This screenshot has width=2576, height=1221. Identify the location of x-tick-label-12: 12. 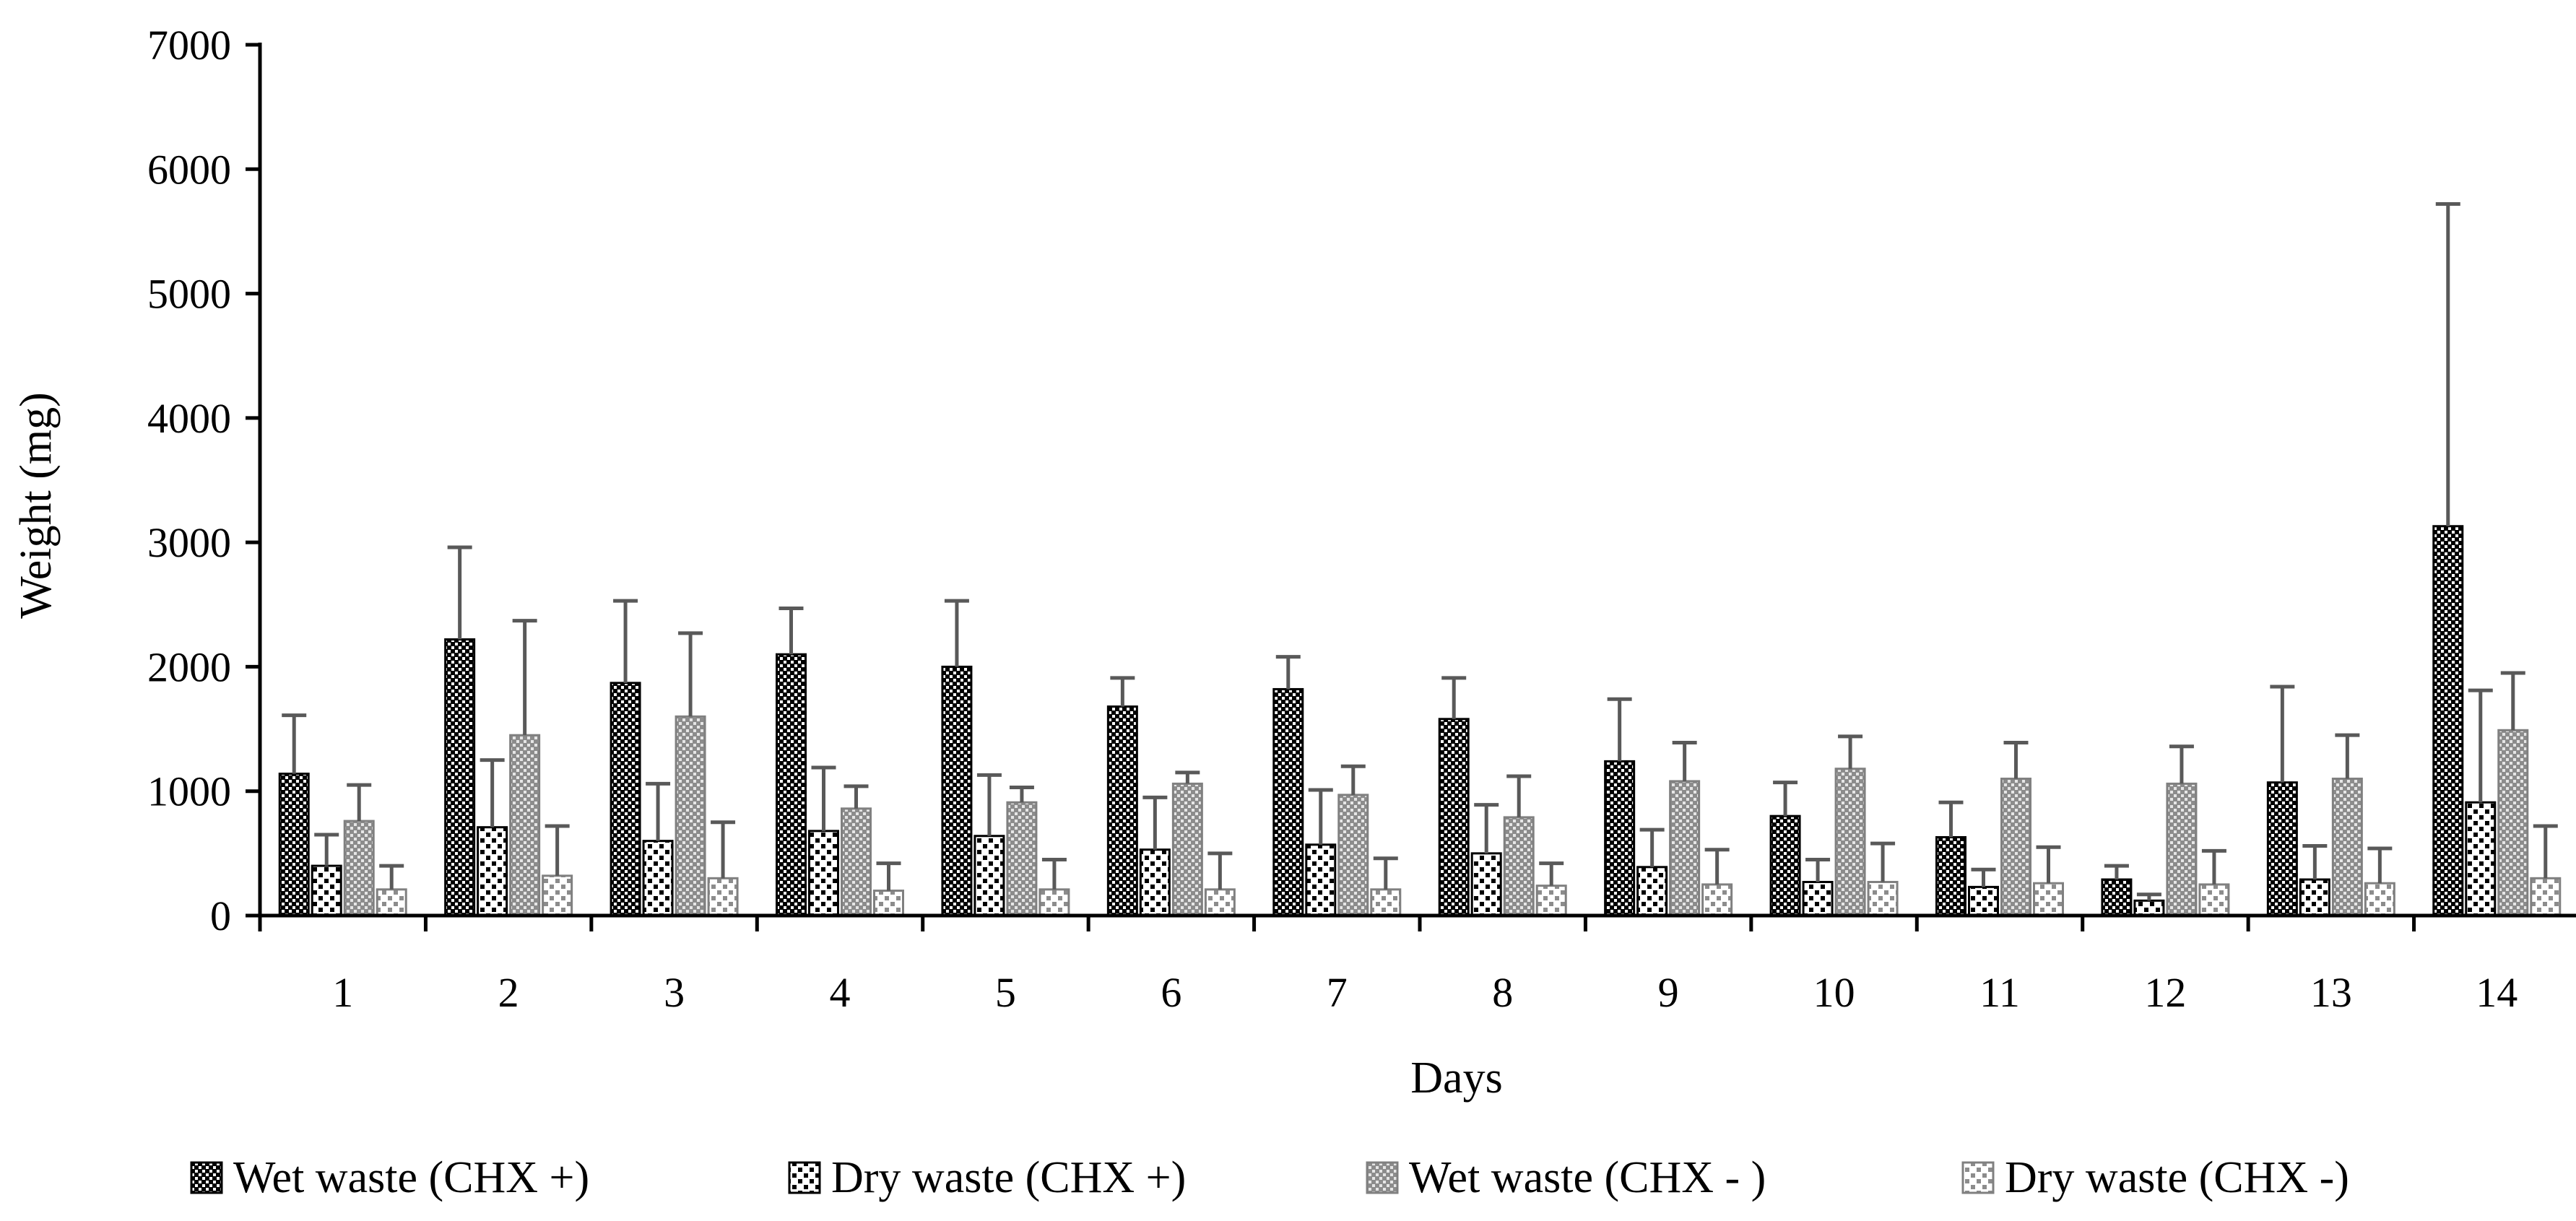
(2165, 992).